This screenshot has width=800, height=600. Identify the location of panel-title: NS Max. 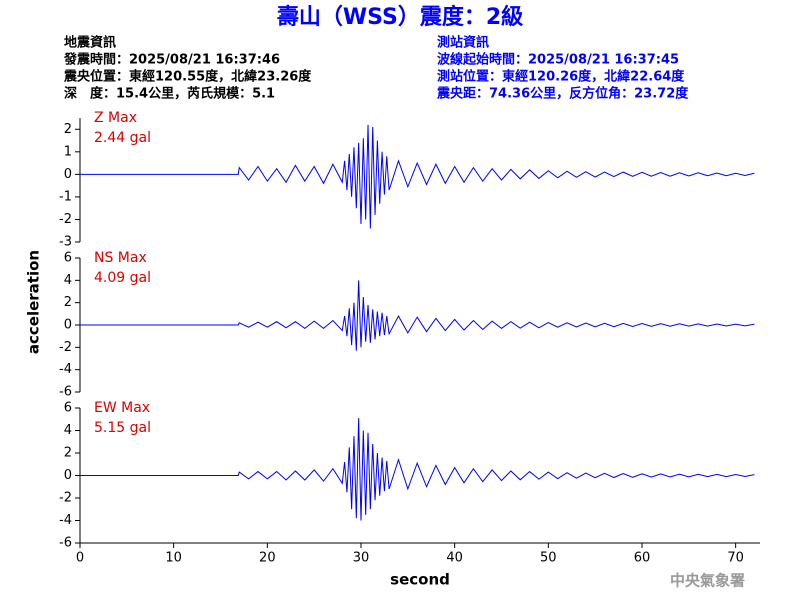
(120, 258).